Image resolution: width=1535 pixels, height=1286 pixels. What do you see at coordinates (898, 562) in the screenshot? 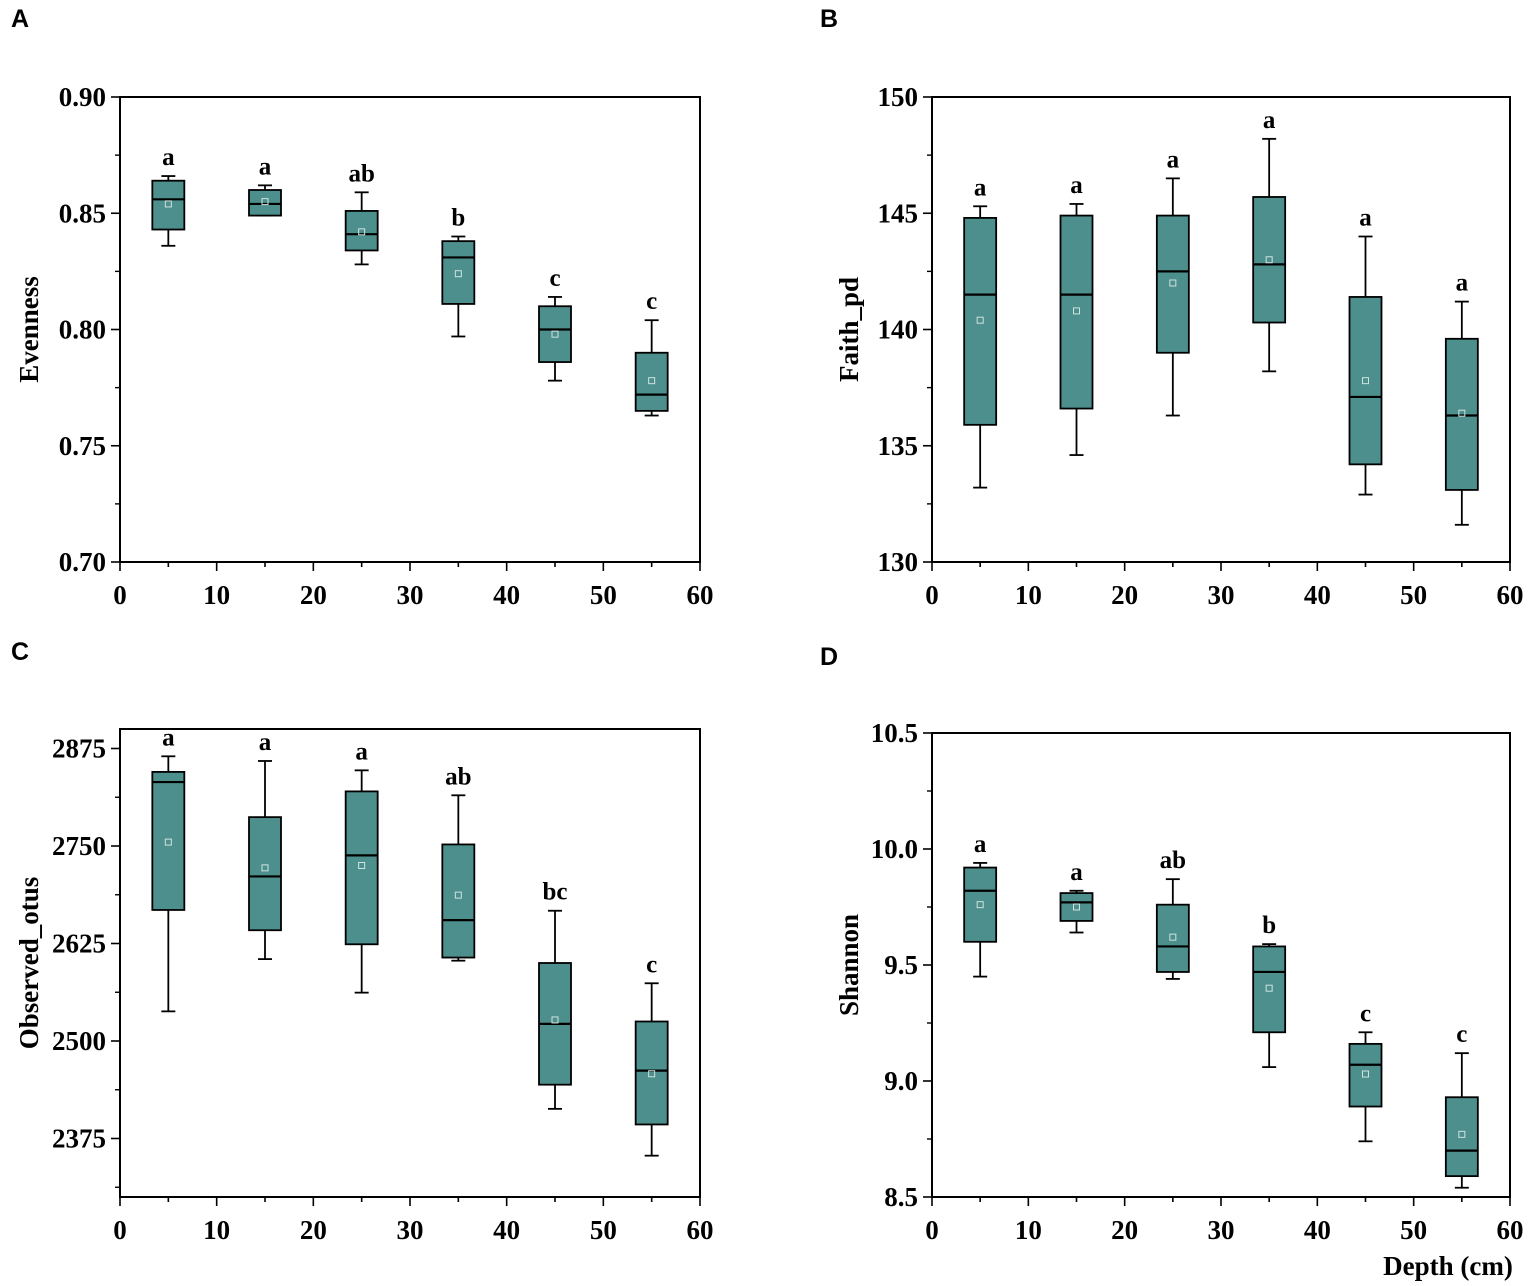
I see `y-tick-label: 130` at bounding box center [898, 562].